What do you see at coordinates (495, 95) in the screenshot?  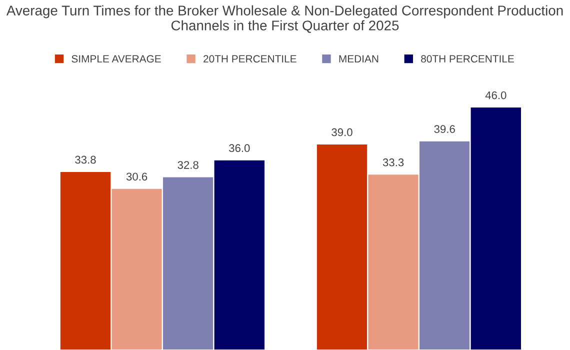 I see `data-label: 46.0` at bounding box center [495, 95].